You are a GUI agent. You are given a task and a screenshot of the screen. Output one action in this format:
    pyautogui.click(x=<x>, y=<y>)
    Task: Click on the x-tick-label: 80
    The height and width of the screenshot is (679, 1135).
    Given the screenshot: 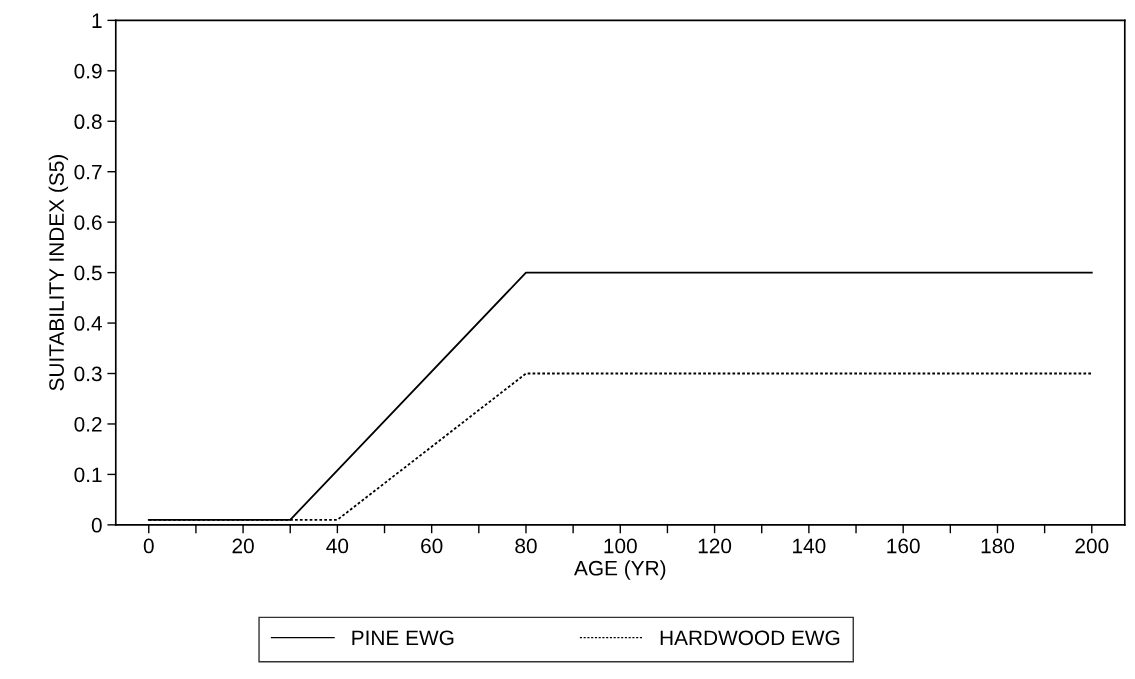 What is the action you would take?
    pyautogui.click(x=526, y=546)
    